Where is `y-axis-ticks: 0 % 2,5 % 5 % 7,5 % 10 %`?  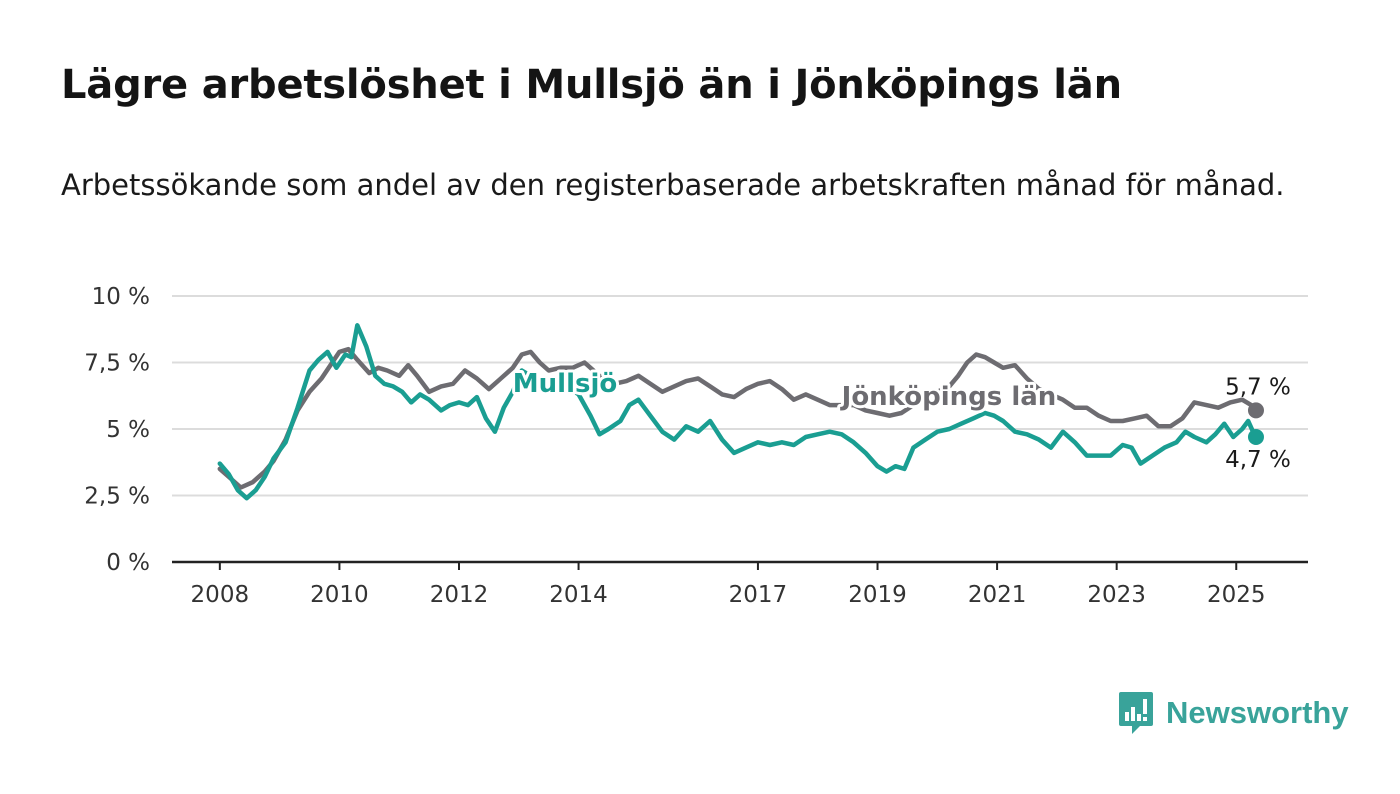 y-axis-ticks: 0 % 2,5 % 5 % 7,5 % 10 % is located at coordinates (117, 430).